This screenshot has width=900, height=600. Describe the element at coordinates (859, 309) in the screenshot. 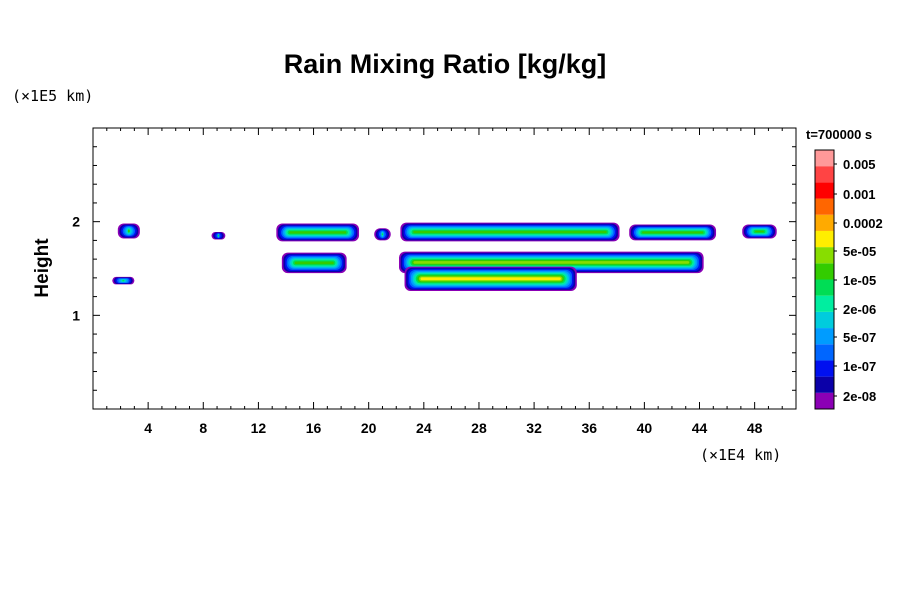

I see `colorbar-label: 2e-06` at that location.